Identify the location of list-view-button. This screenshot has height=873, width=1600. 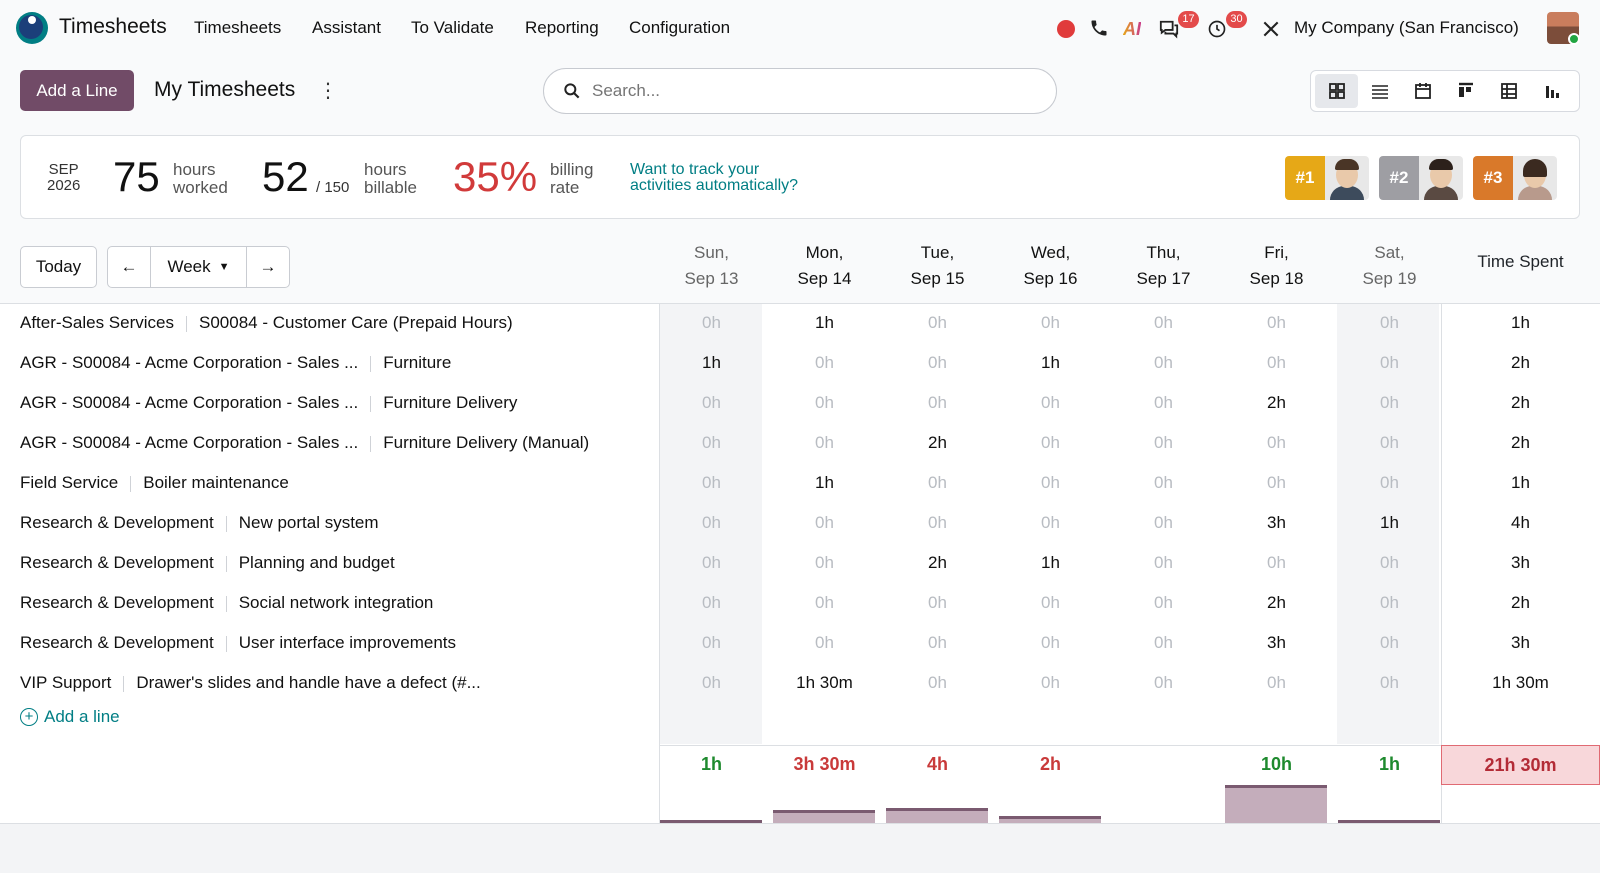
(1379, 91).